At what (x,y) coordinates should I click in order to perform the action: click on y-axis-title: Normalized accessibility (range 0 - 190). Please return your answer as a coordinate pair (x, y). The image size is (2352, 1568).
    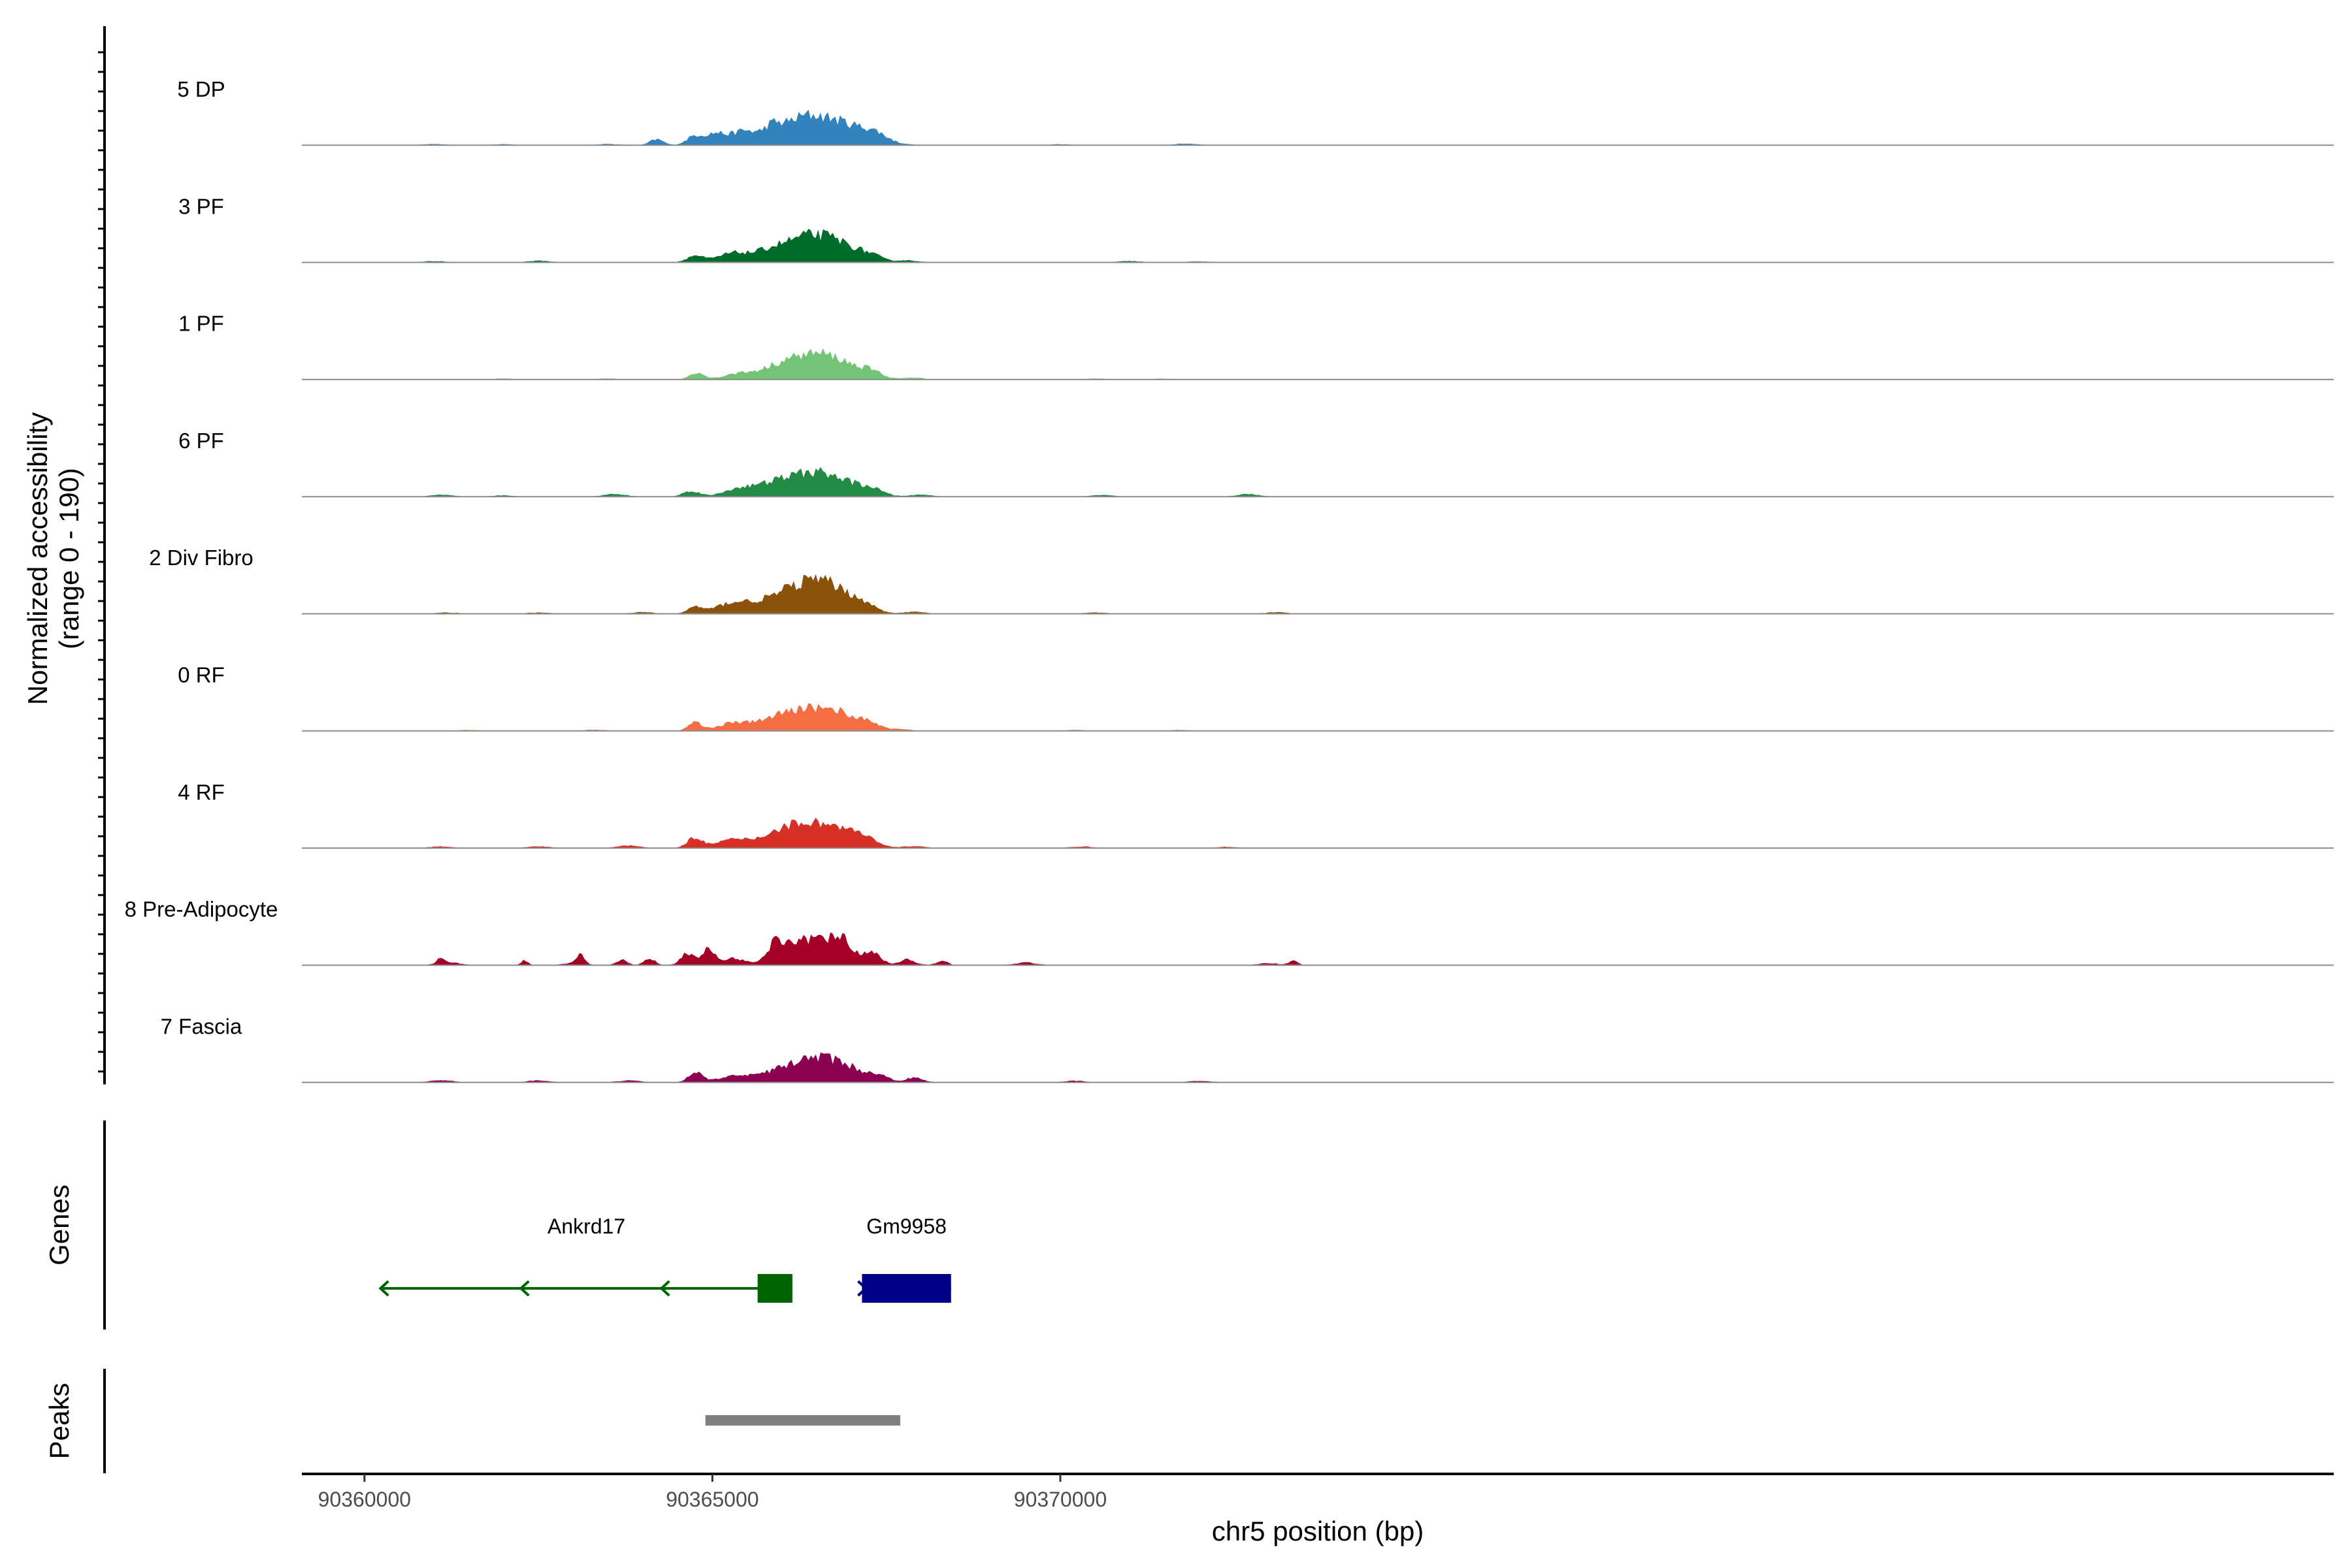
    Looking at the image, I should click on (53, 558).